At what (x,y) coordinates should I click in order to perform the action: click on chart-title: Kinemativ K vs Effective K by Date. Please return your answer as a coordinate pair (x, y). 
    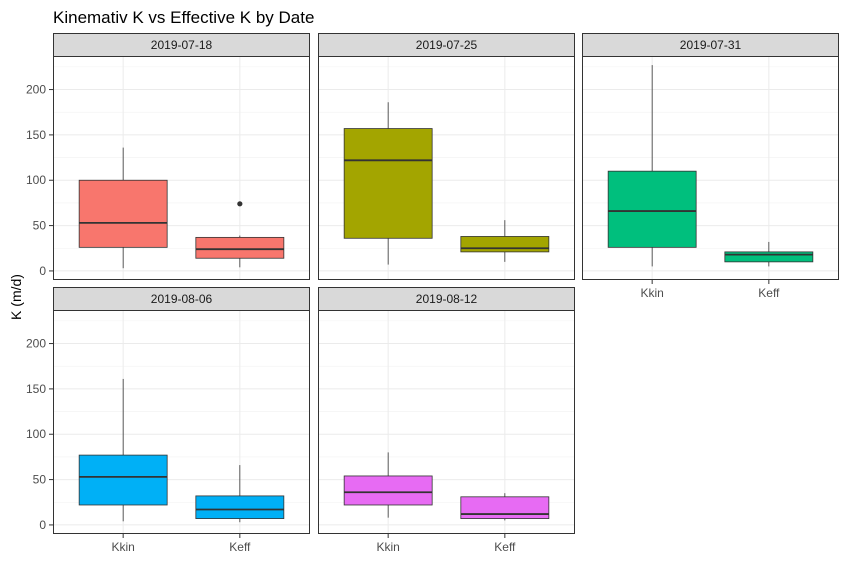
    Looking at the image, I should click on (183, 17).